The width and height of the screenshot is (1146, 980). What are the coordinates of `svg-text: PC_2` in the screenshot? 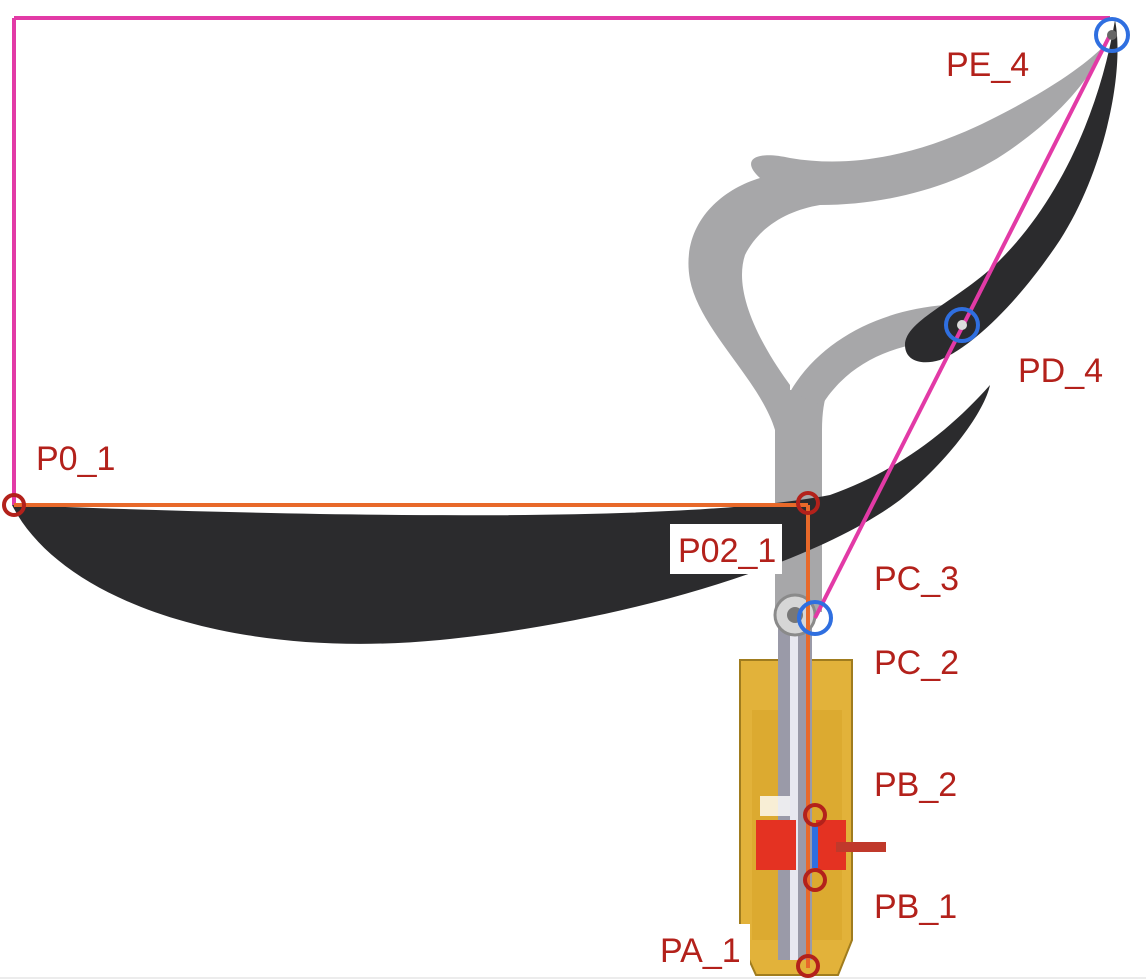 It's located at (916, 663).